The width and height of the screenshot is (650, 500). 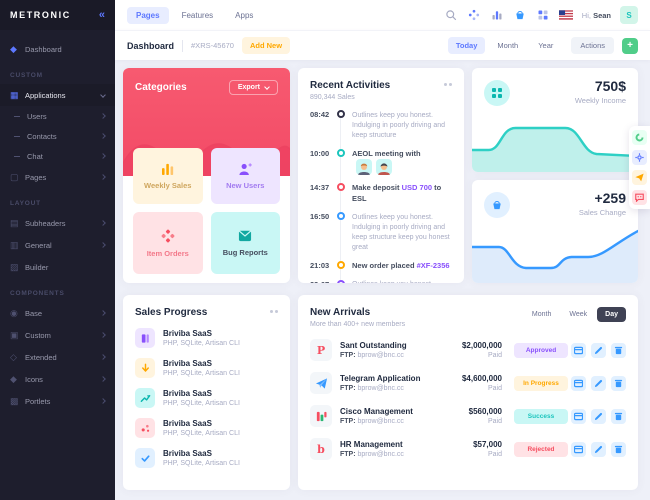 What do you see at coordinates (546, 45) in the screenshot?
I see `range-tab-year: Year` at bounding box center [546, 45].